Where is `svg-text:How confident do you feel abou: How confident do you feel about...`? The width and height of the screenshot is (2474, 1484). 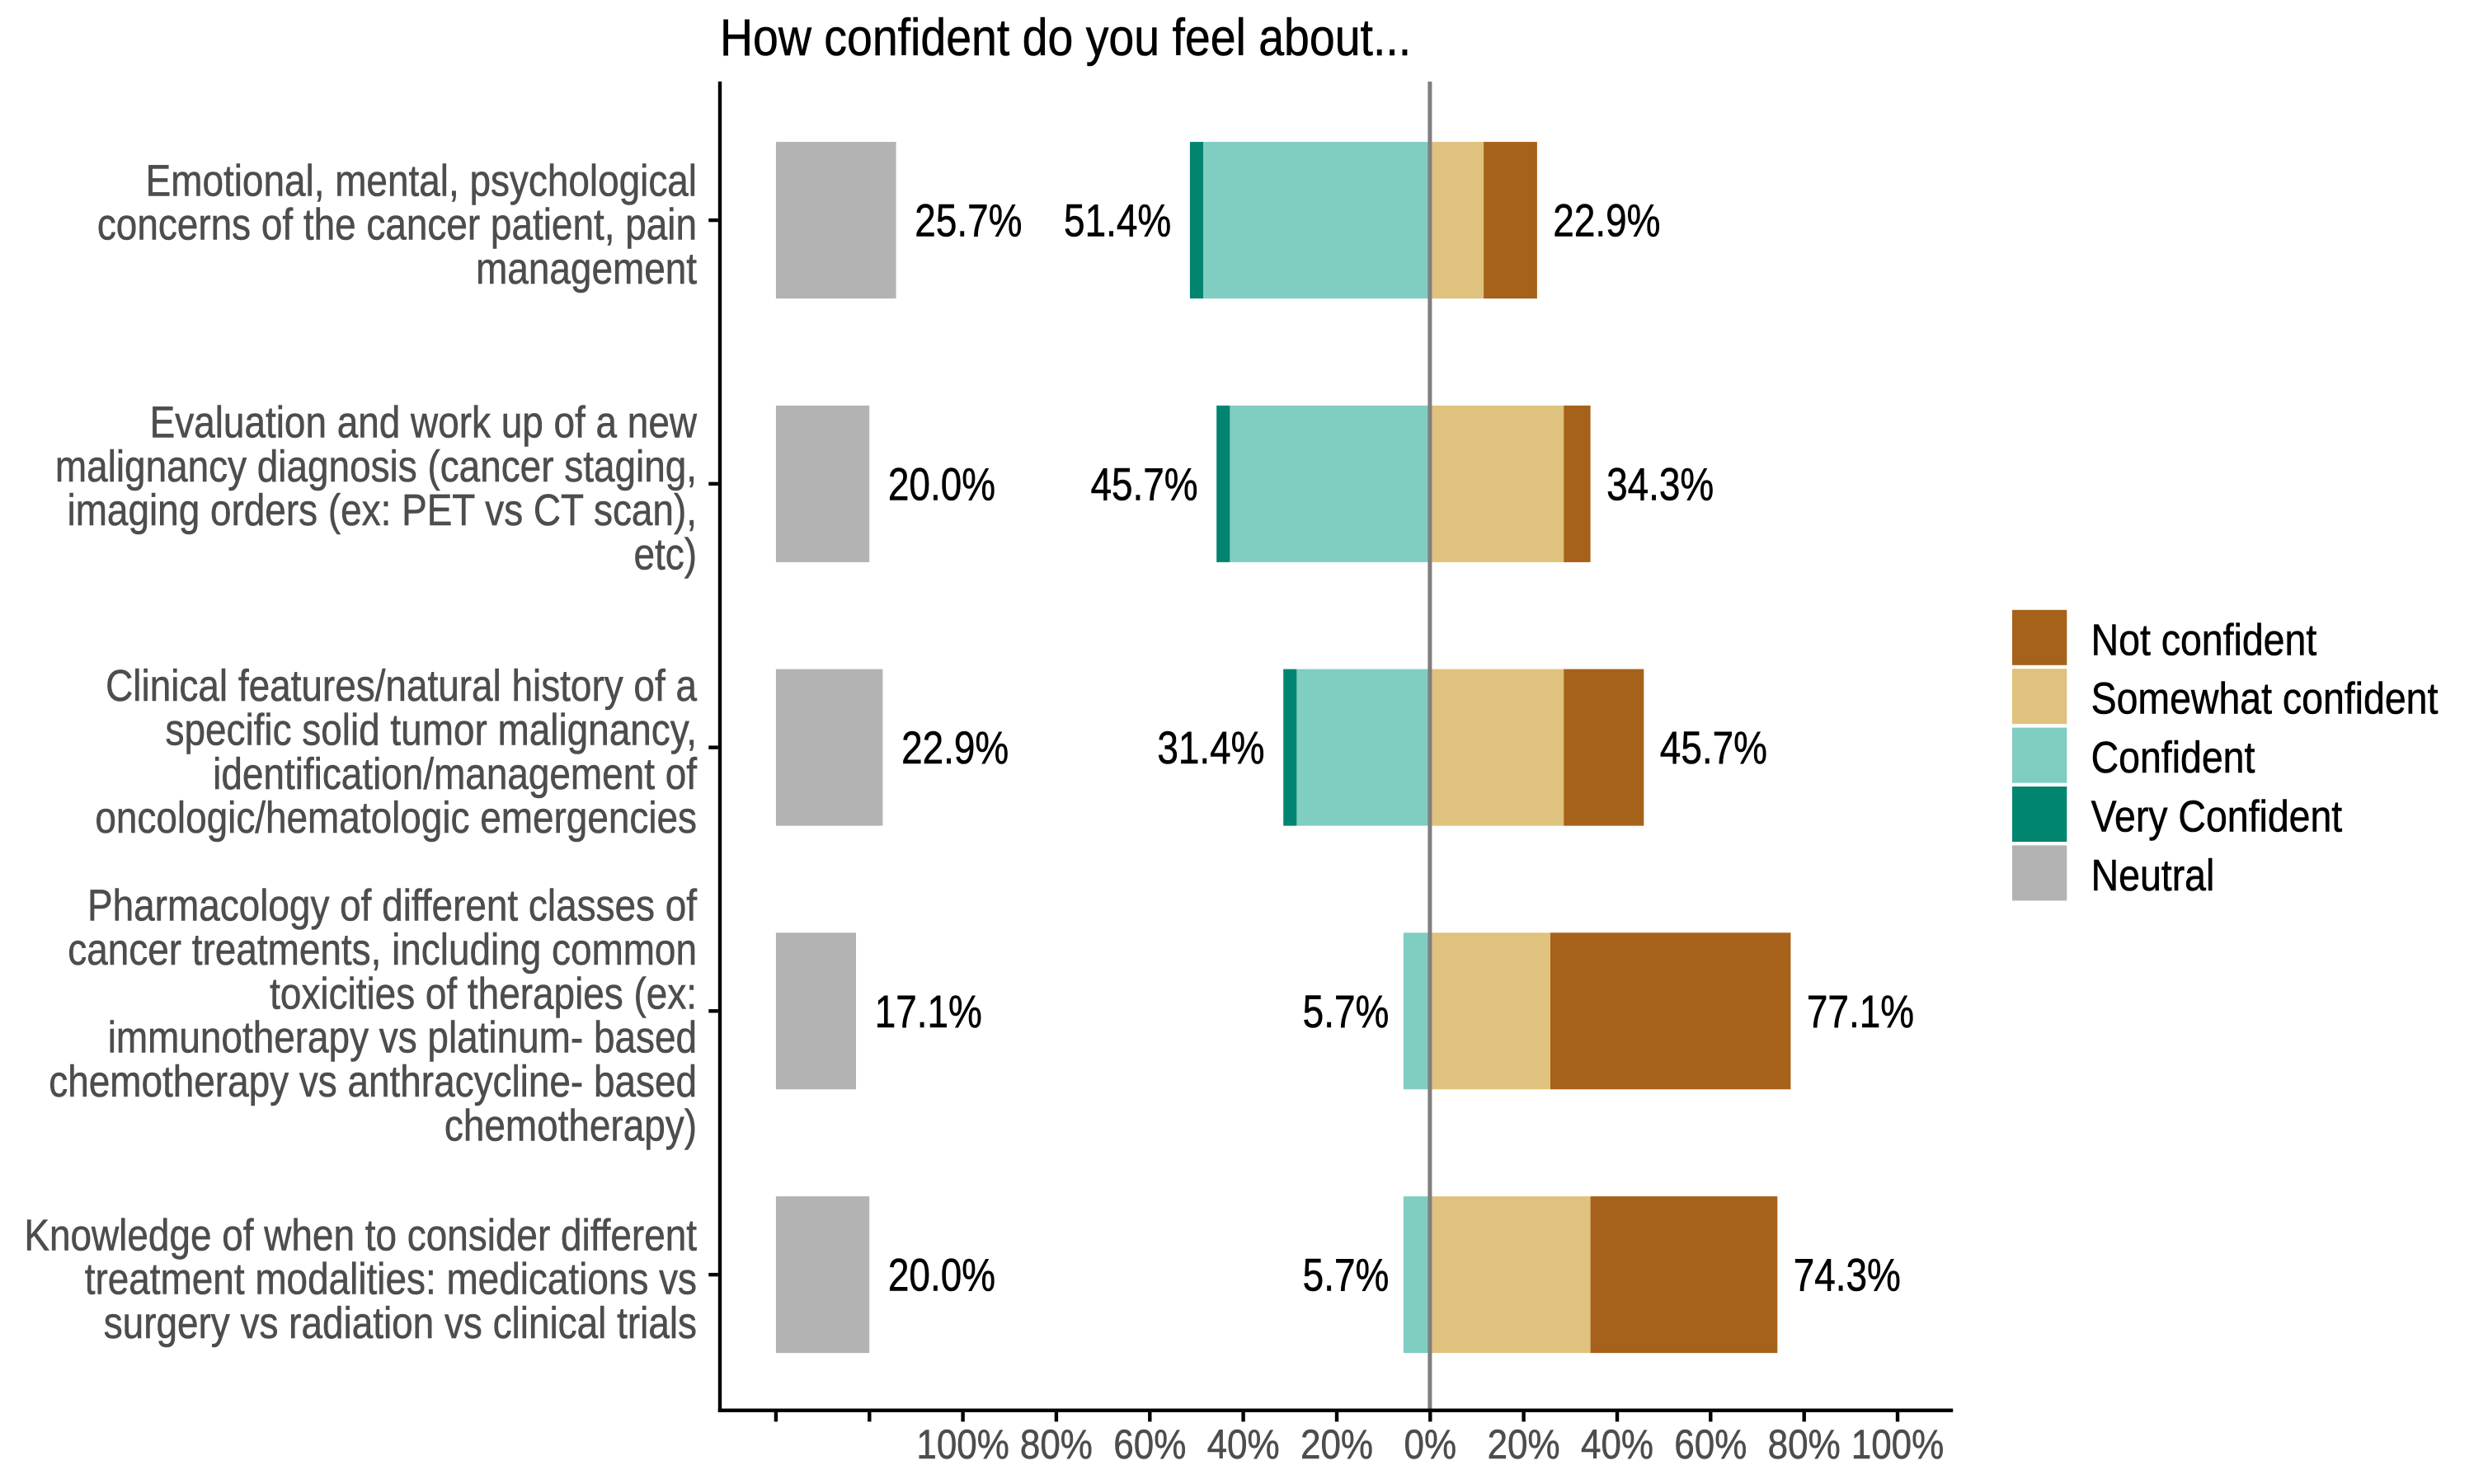
svg-text:How confident do you feel abou: How confident do you feel about... is located at coordinates (1065, 37).